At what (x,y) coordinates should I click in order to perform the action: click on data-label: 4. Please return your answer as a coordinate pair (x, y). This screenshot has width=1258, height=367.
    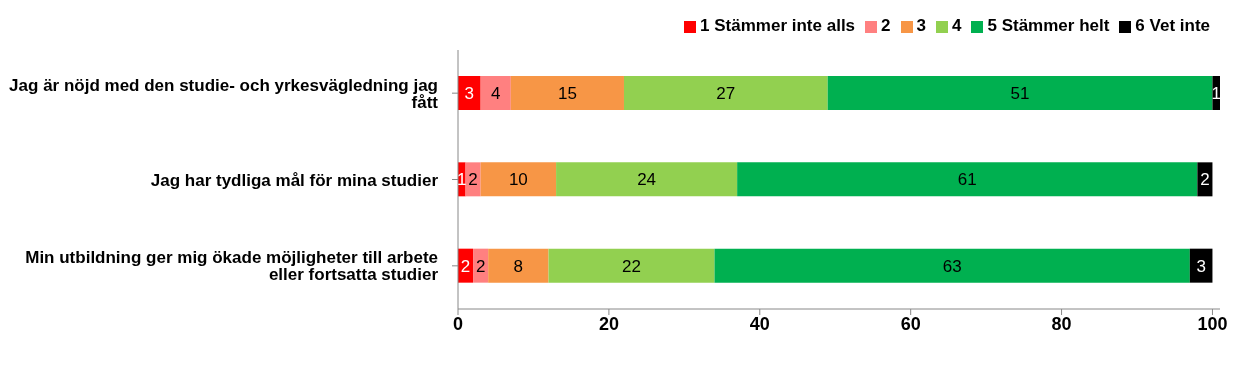
    Looking at the image, I should click on (495, 94).